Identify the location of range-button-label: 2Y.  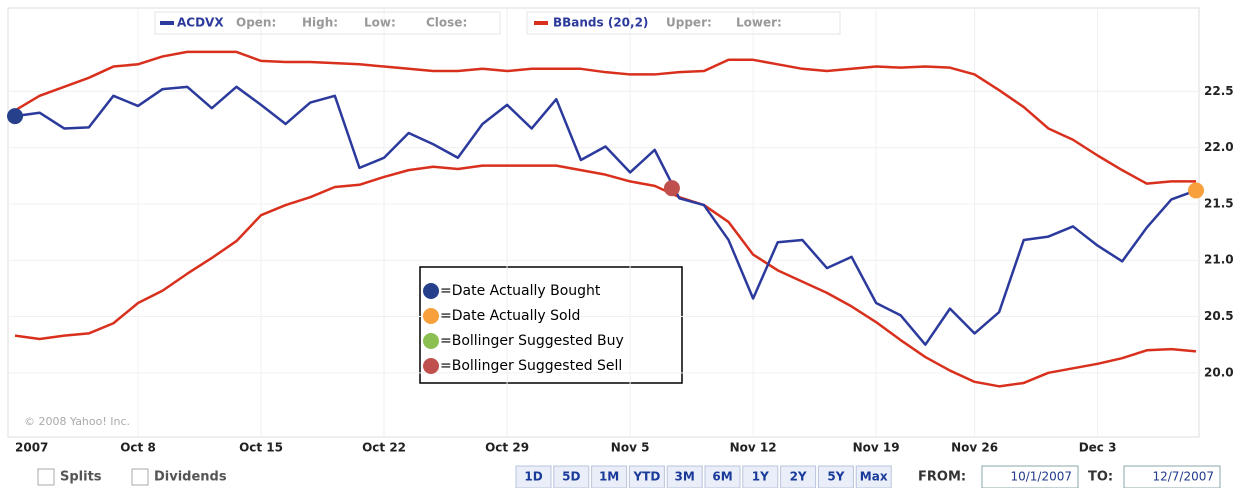
(798, 477).